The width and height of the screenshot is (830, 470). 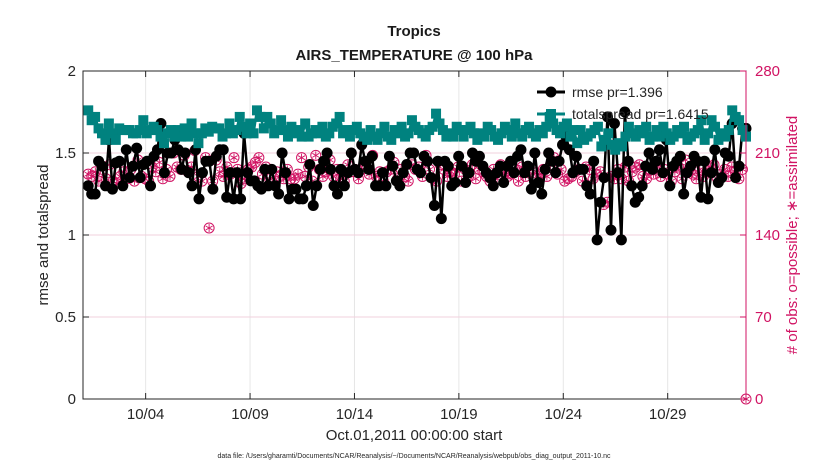 What do you see at coordinates (767, 235) in the screenshot?
I see `y2-tick-label: 140` at bounding box center [767, 235].